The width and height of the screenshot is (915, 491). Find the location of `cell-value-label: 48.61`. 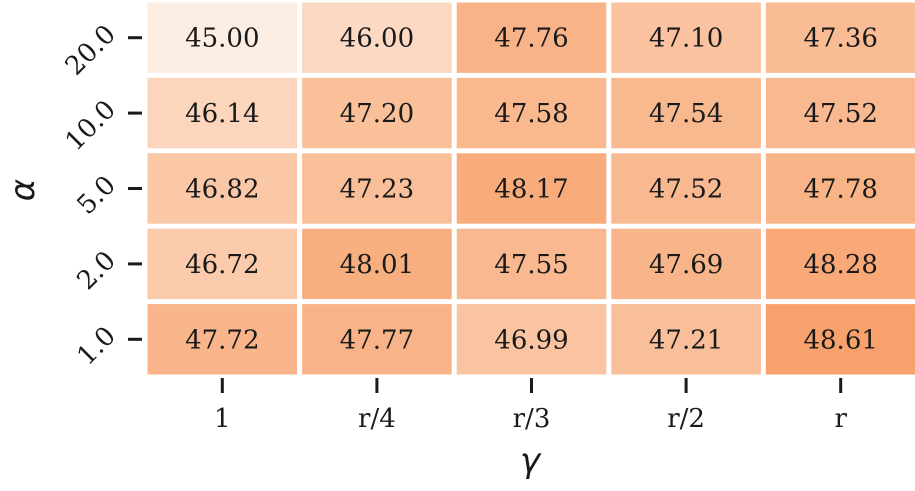

cell-value-label: 48.61 is located at coordinates (840, 340).